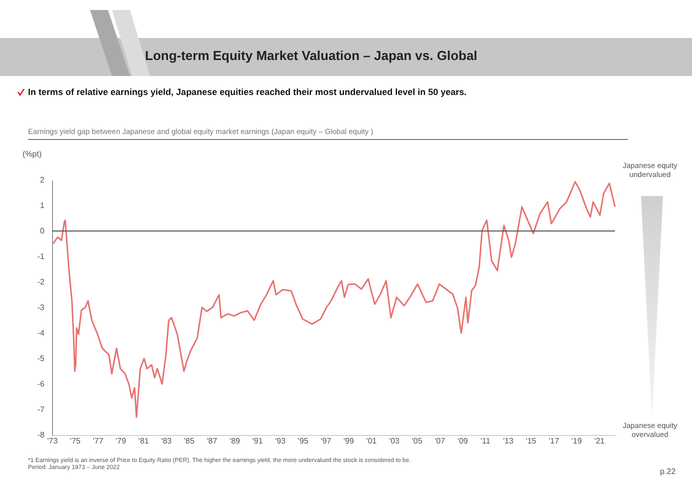  I want to click on x-tick-label: '91, so click(258, 441).